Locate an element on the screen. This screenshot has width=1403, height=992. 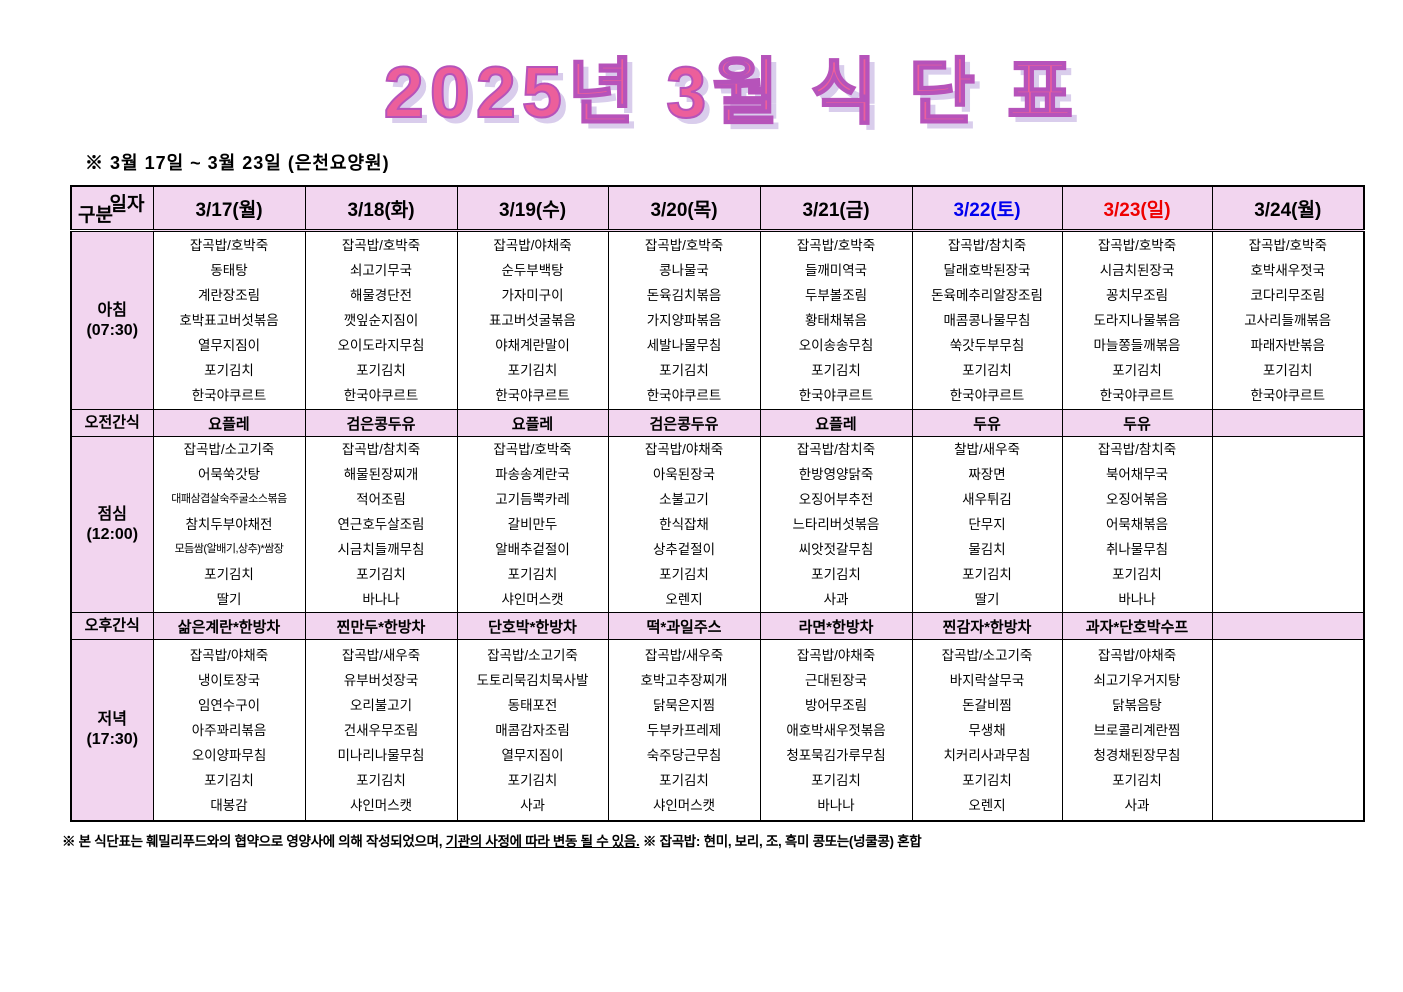
meal-item: 청경채된장무침 is located at coordinates (1137, 755).